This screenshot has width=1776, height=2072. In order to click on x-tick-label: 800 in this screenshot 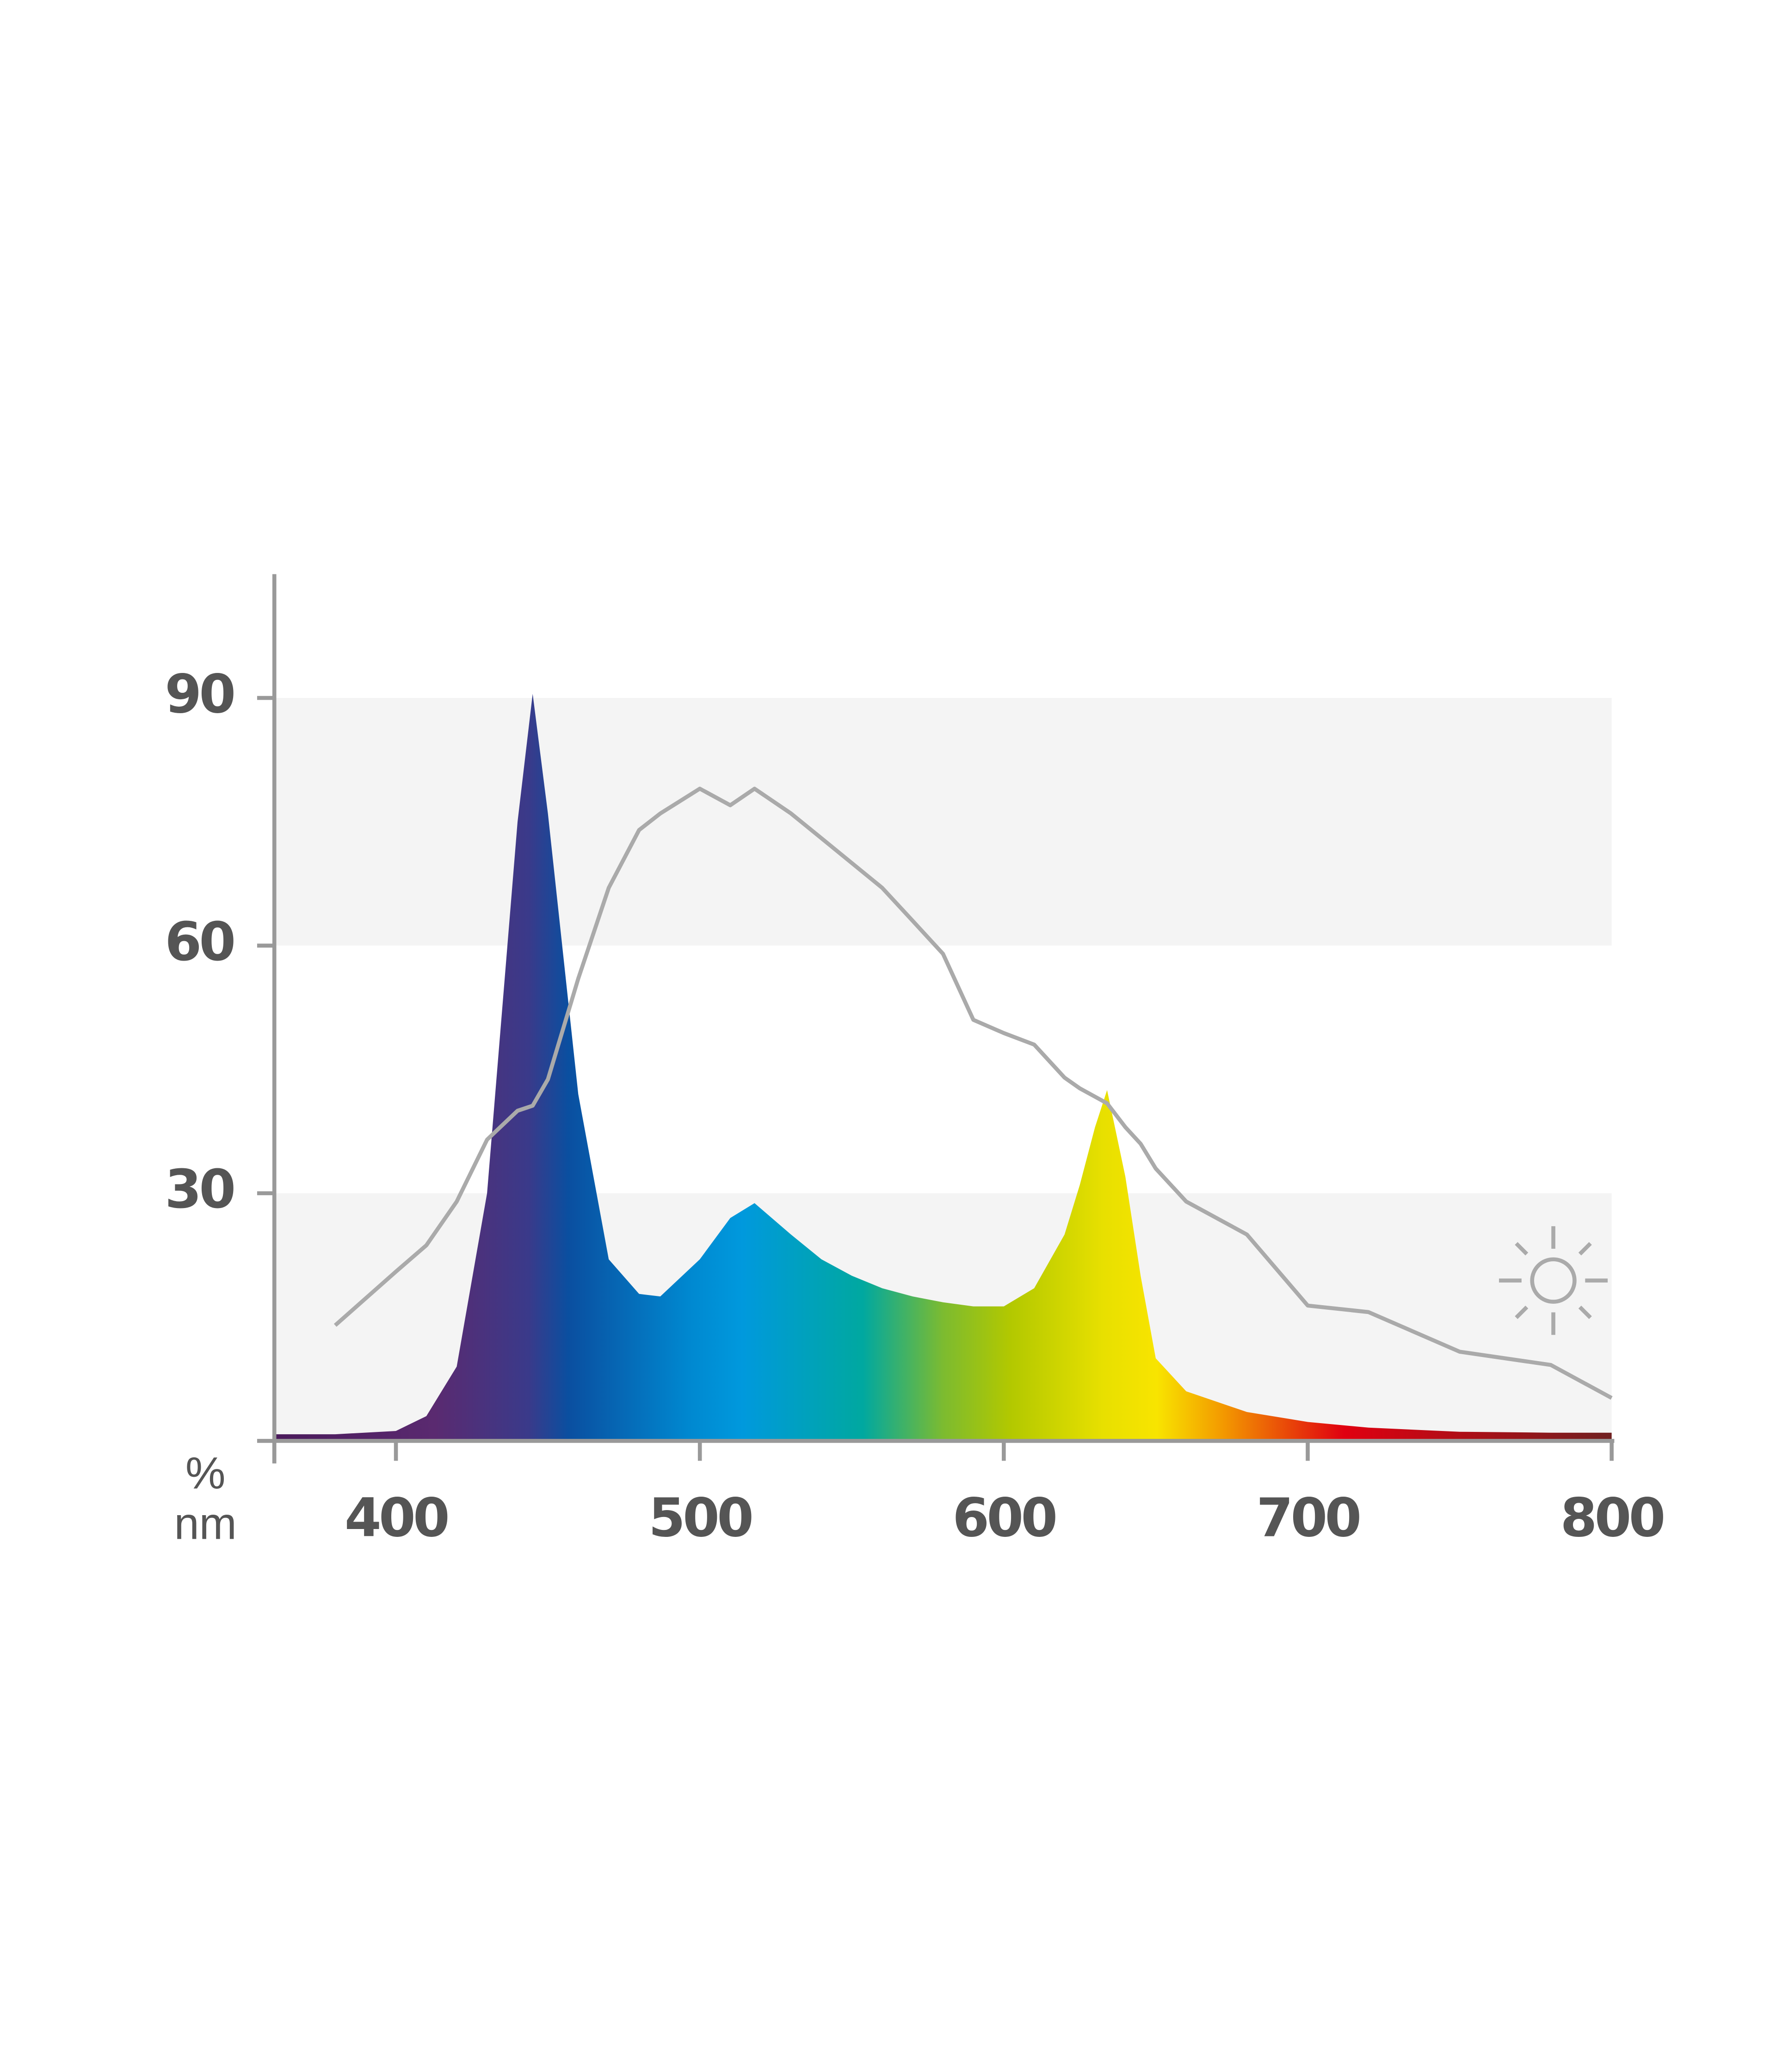, I will do `click(1612, 1519)`.